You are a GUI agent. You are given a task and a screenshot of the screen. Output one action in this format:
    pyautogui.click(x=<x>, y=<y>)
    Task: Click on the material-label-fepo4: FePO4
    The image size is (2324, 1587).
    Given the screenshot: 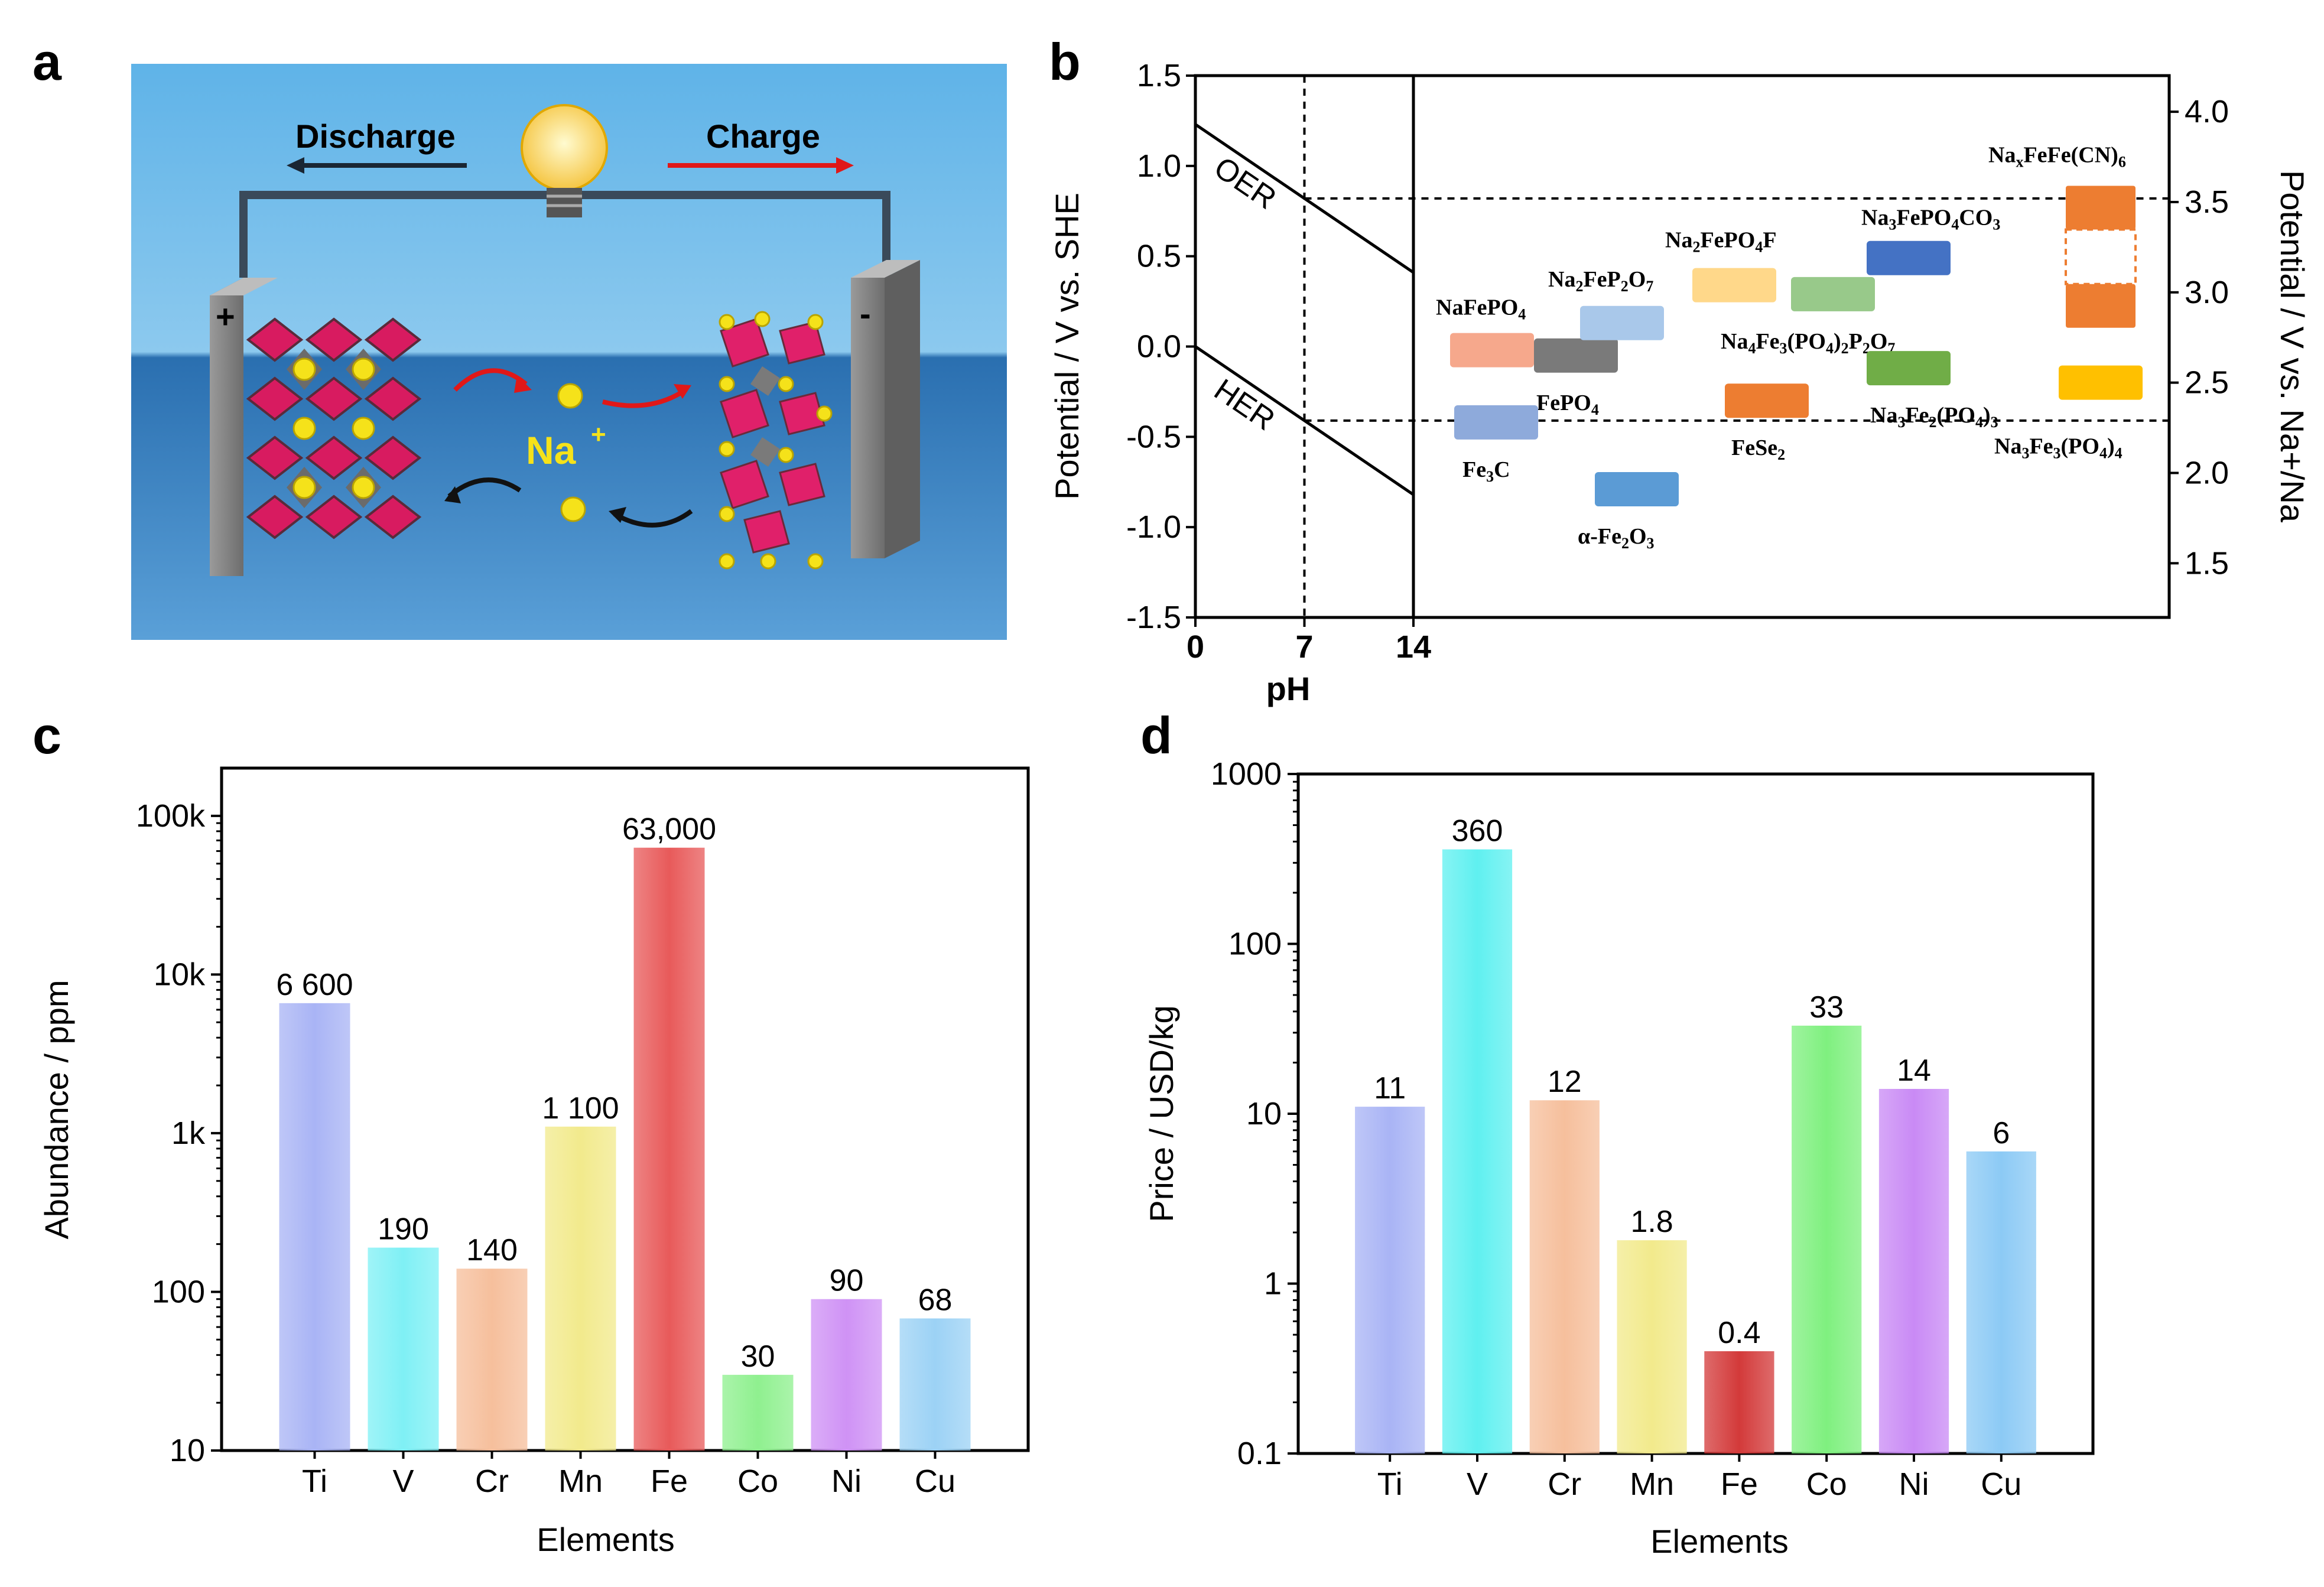 What is the action you would take?
    pyautogui.click(x=1567, y=404)
    